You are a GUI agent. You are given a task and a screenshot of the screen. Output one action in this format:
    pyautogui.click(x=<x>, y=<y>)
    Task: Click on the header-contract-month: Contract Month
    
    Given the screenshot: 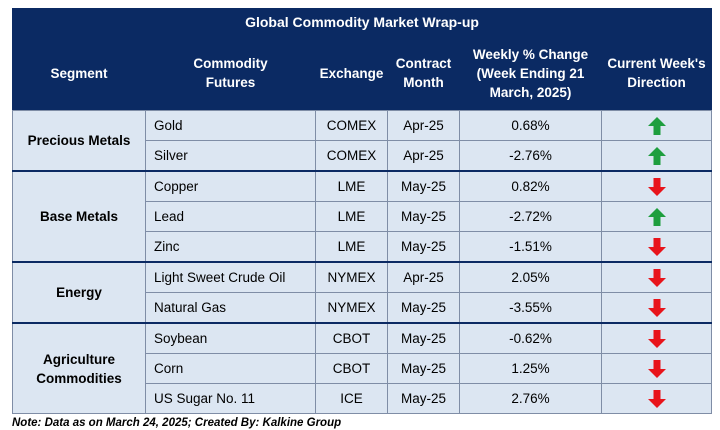 What is the action you would take?
    pyautogui.click(x=423, y=73)
    